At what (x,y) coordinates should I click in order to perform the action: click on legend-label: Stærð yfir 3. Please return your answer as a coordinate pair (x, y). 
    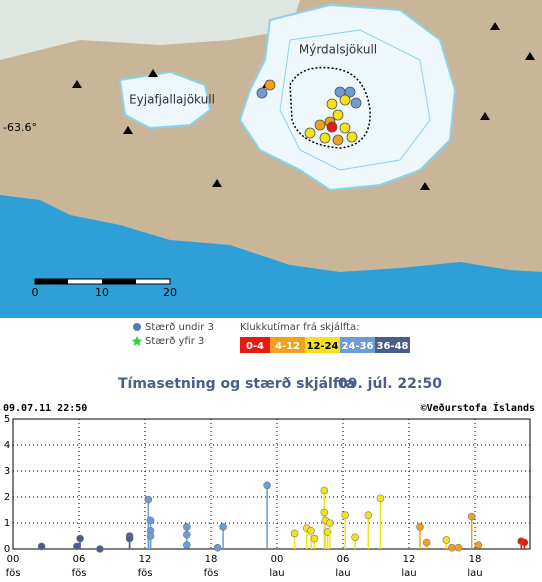
    Looking at the image, I should click on (174, 341).